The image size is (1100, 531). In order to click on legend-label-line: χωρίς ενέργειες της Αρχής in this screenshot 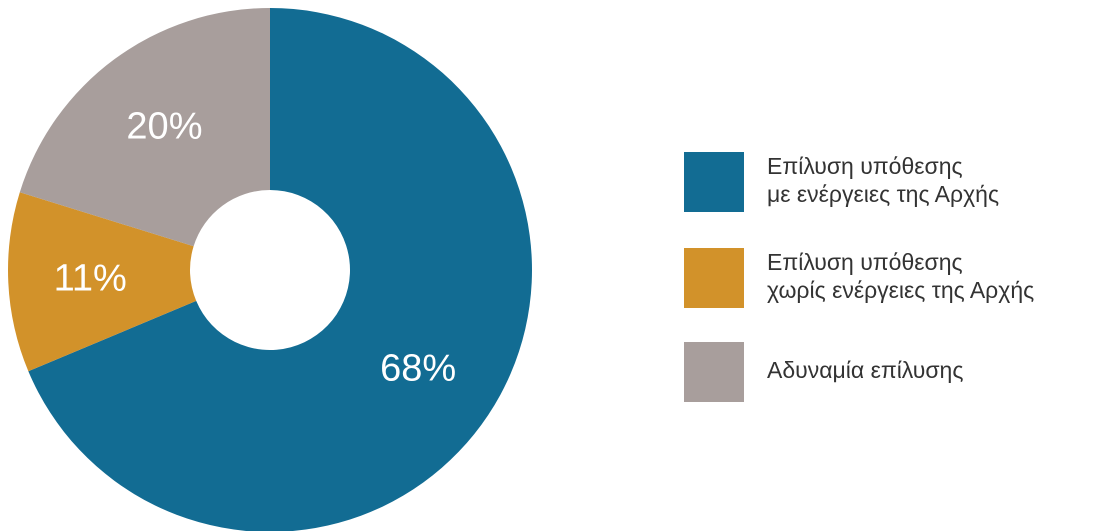, I will do `click(901, 290)`.